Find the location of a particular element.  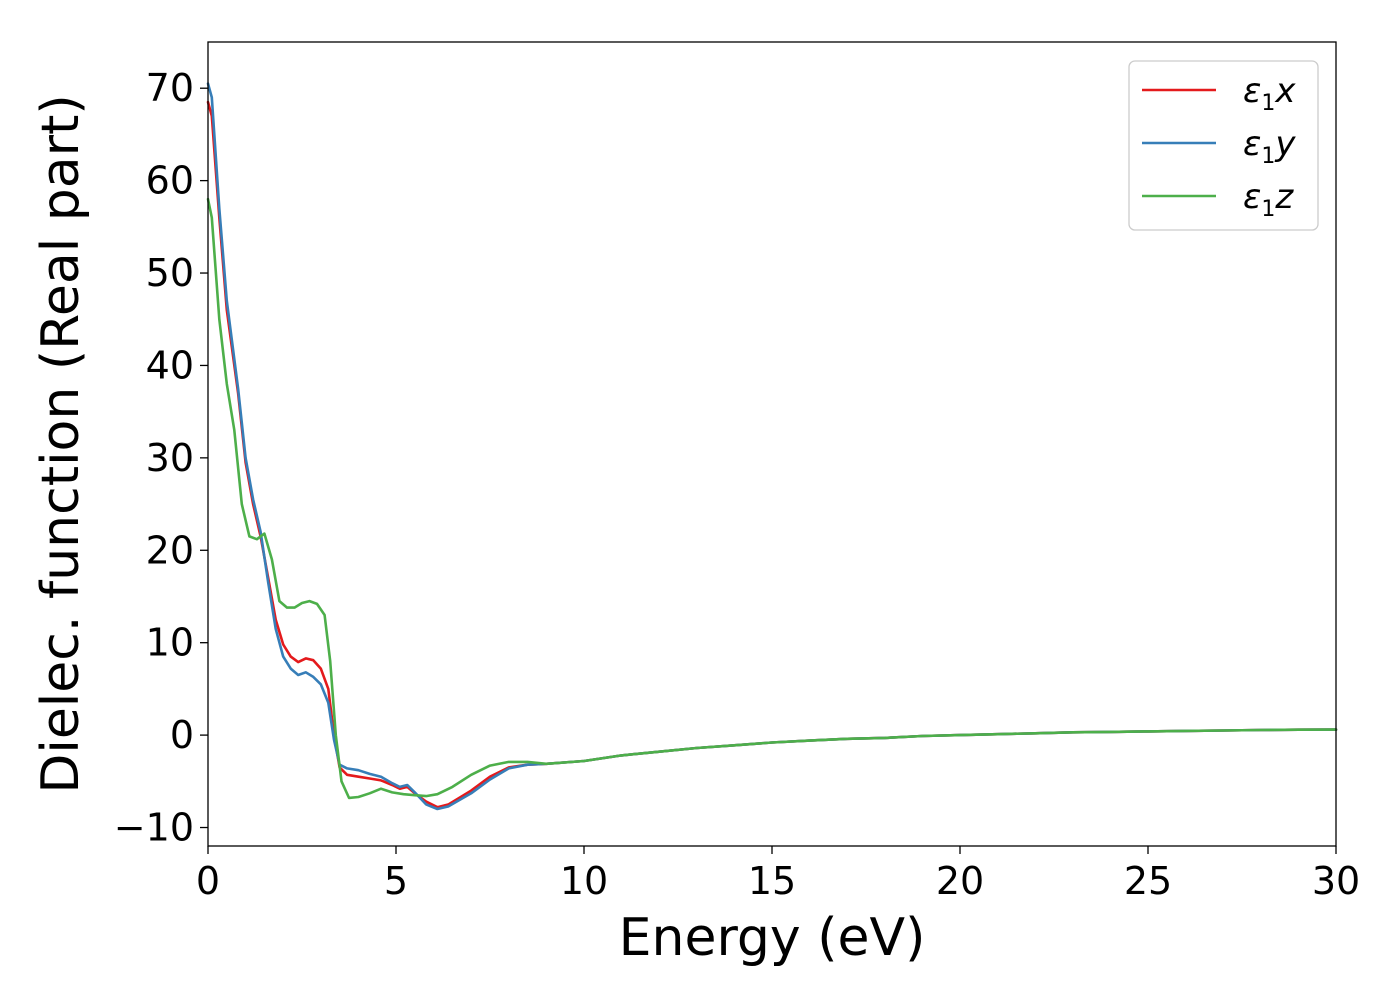

legend-label-z: ε1z is located at coordinates (1268, 199).